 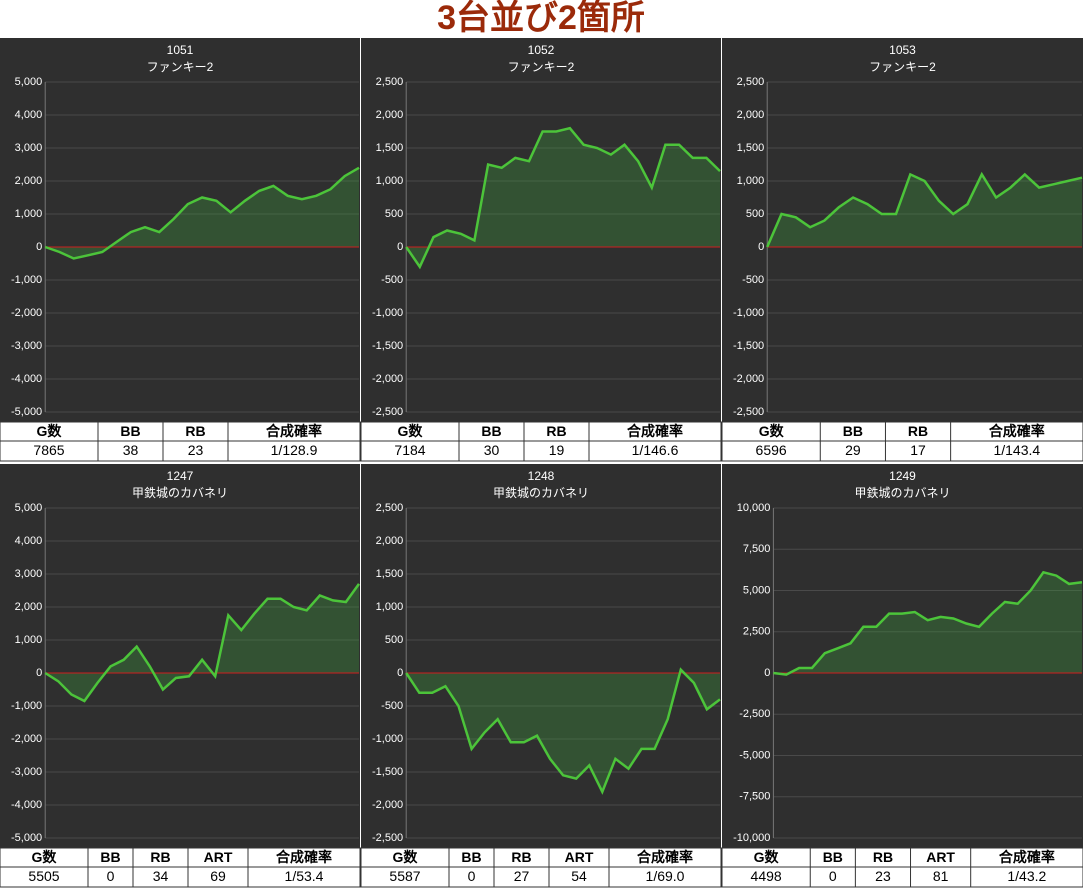 What do you see at coordinates (541, 50) in the screenshot?
I see `chart-title: 1052` at bounding box center [541, 50].